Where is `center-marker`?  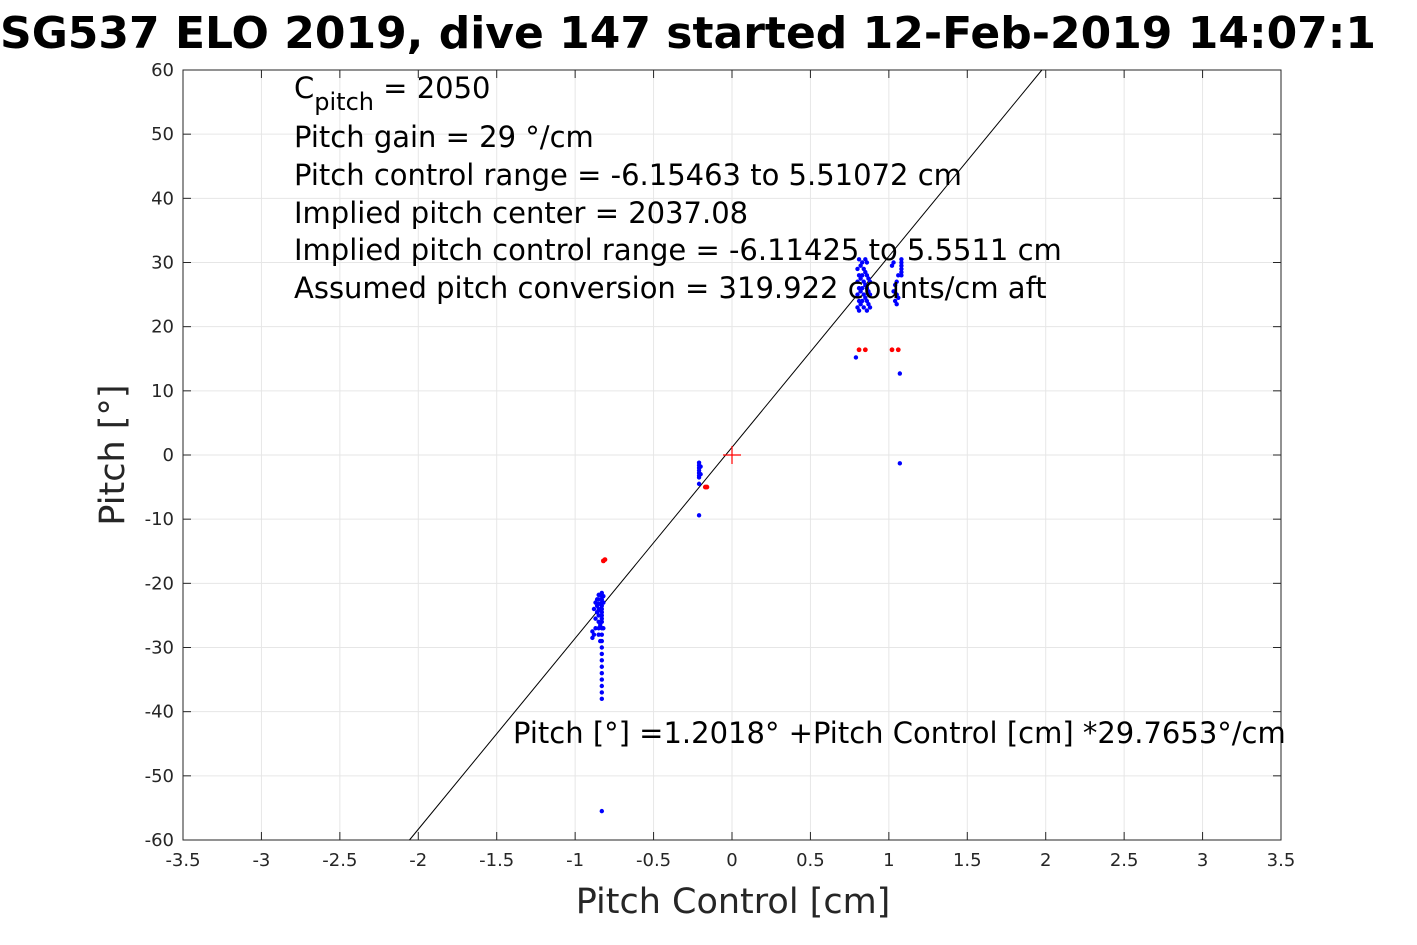 center-marker is located at coordinates (732, 455).